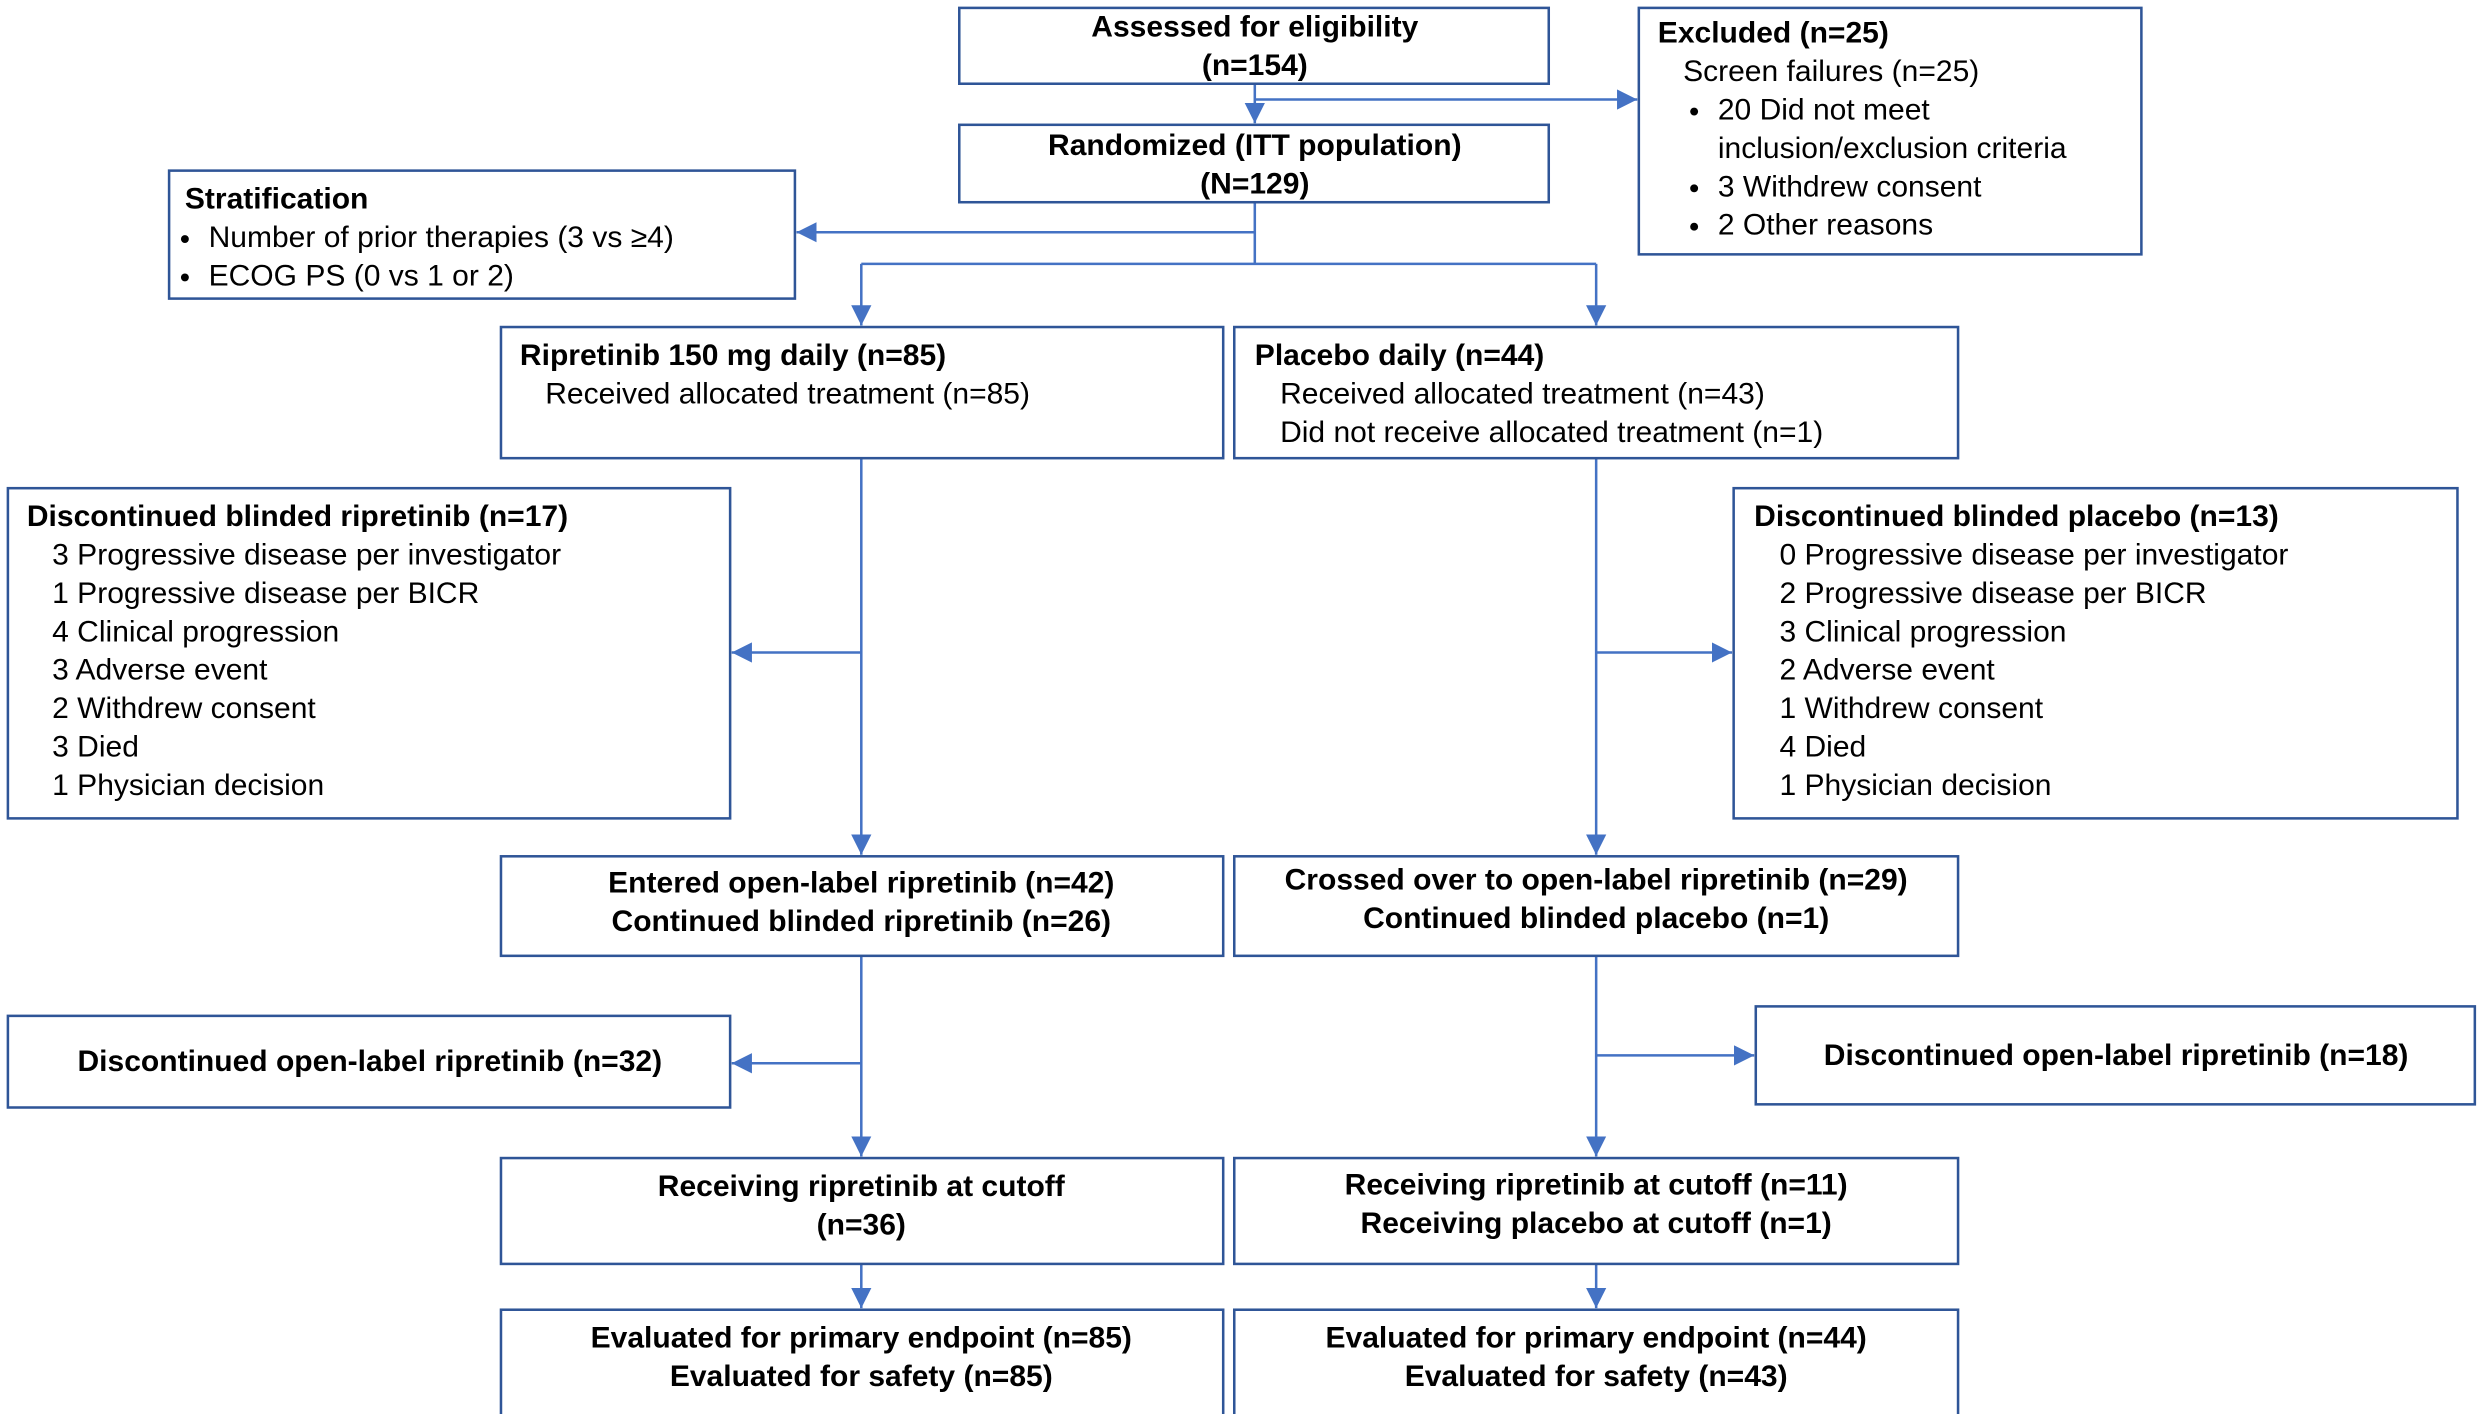 Image resolution: width=2478 pixels, height=1414 pixels. I want to click on box-detail: Received allocated treatment (n=85), so click(787, 393).